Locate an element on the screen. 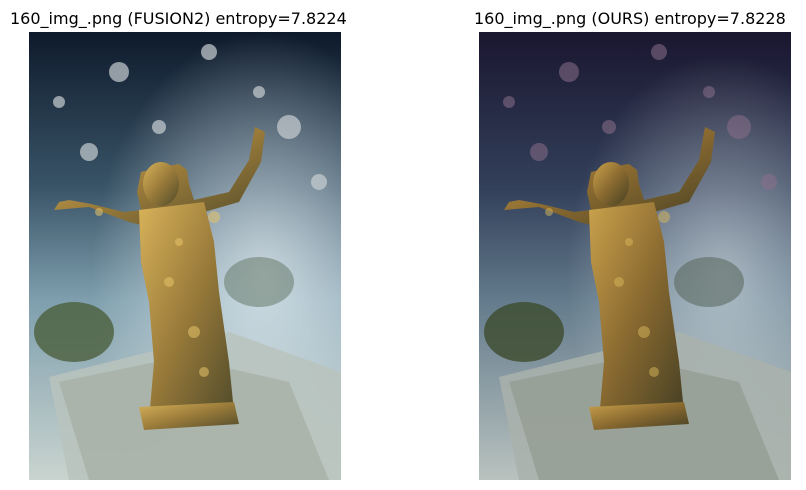  right-panel-title: 160_img_.png (OURS) entropy=7.8228 is located at coordinates (630, 18).